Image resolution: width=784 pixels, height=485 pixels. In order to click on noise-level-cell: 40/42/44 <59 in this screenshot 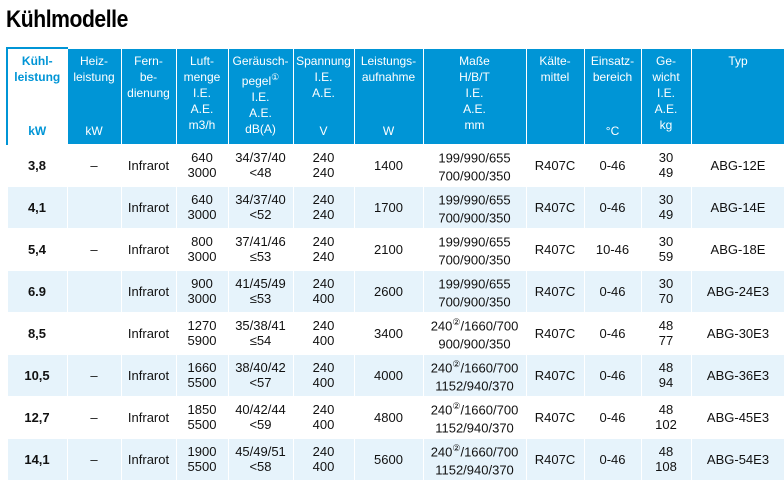, I will do `click(260, 417)`.